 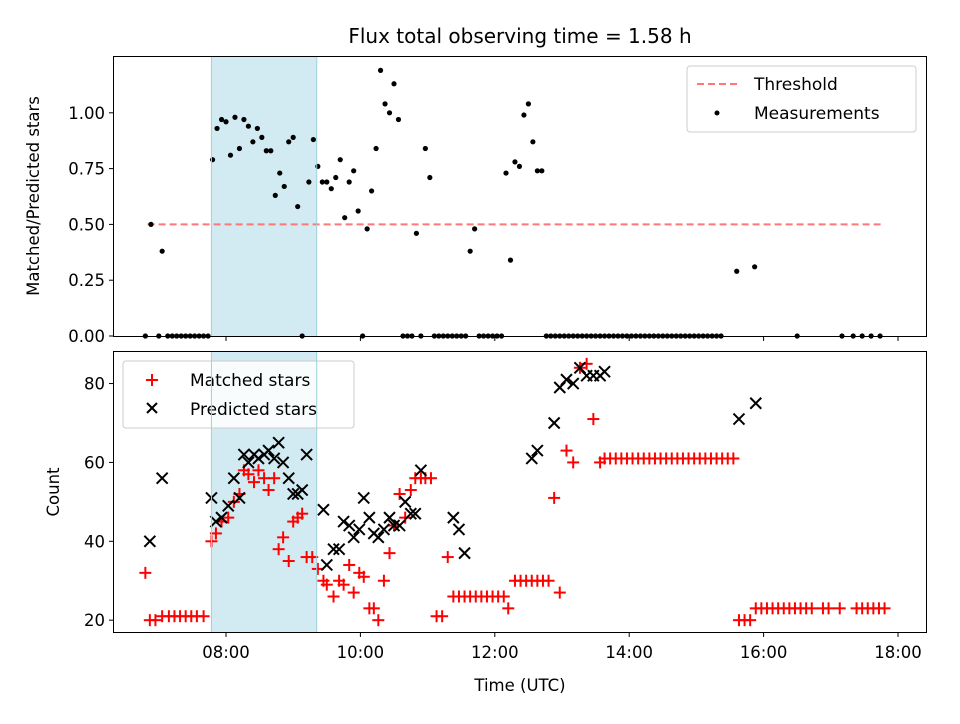 What do you see at coordinates (94, 462) in the screenshot?
I see `y-tick-label: 60` at bounding box center [94, 462].